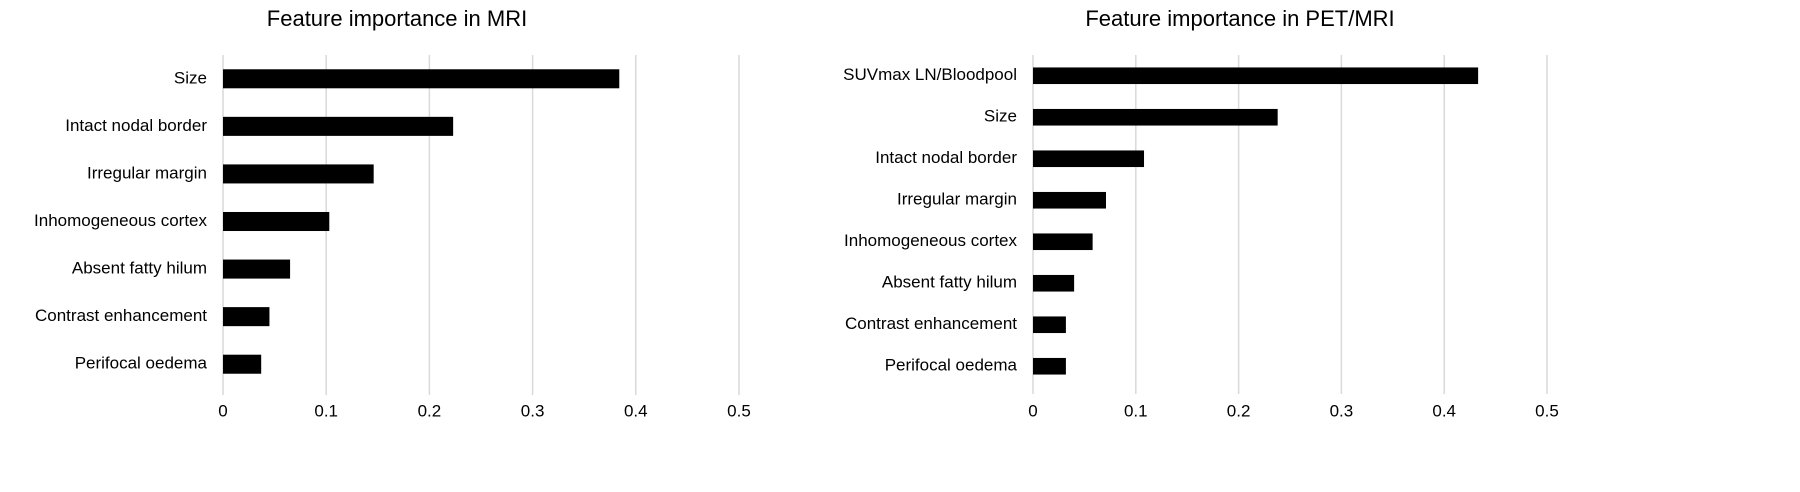  I want to click on chart-title: Feature importance in PET/MRI, so click(1239, 18).